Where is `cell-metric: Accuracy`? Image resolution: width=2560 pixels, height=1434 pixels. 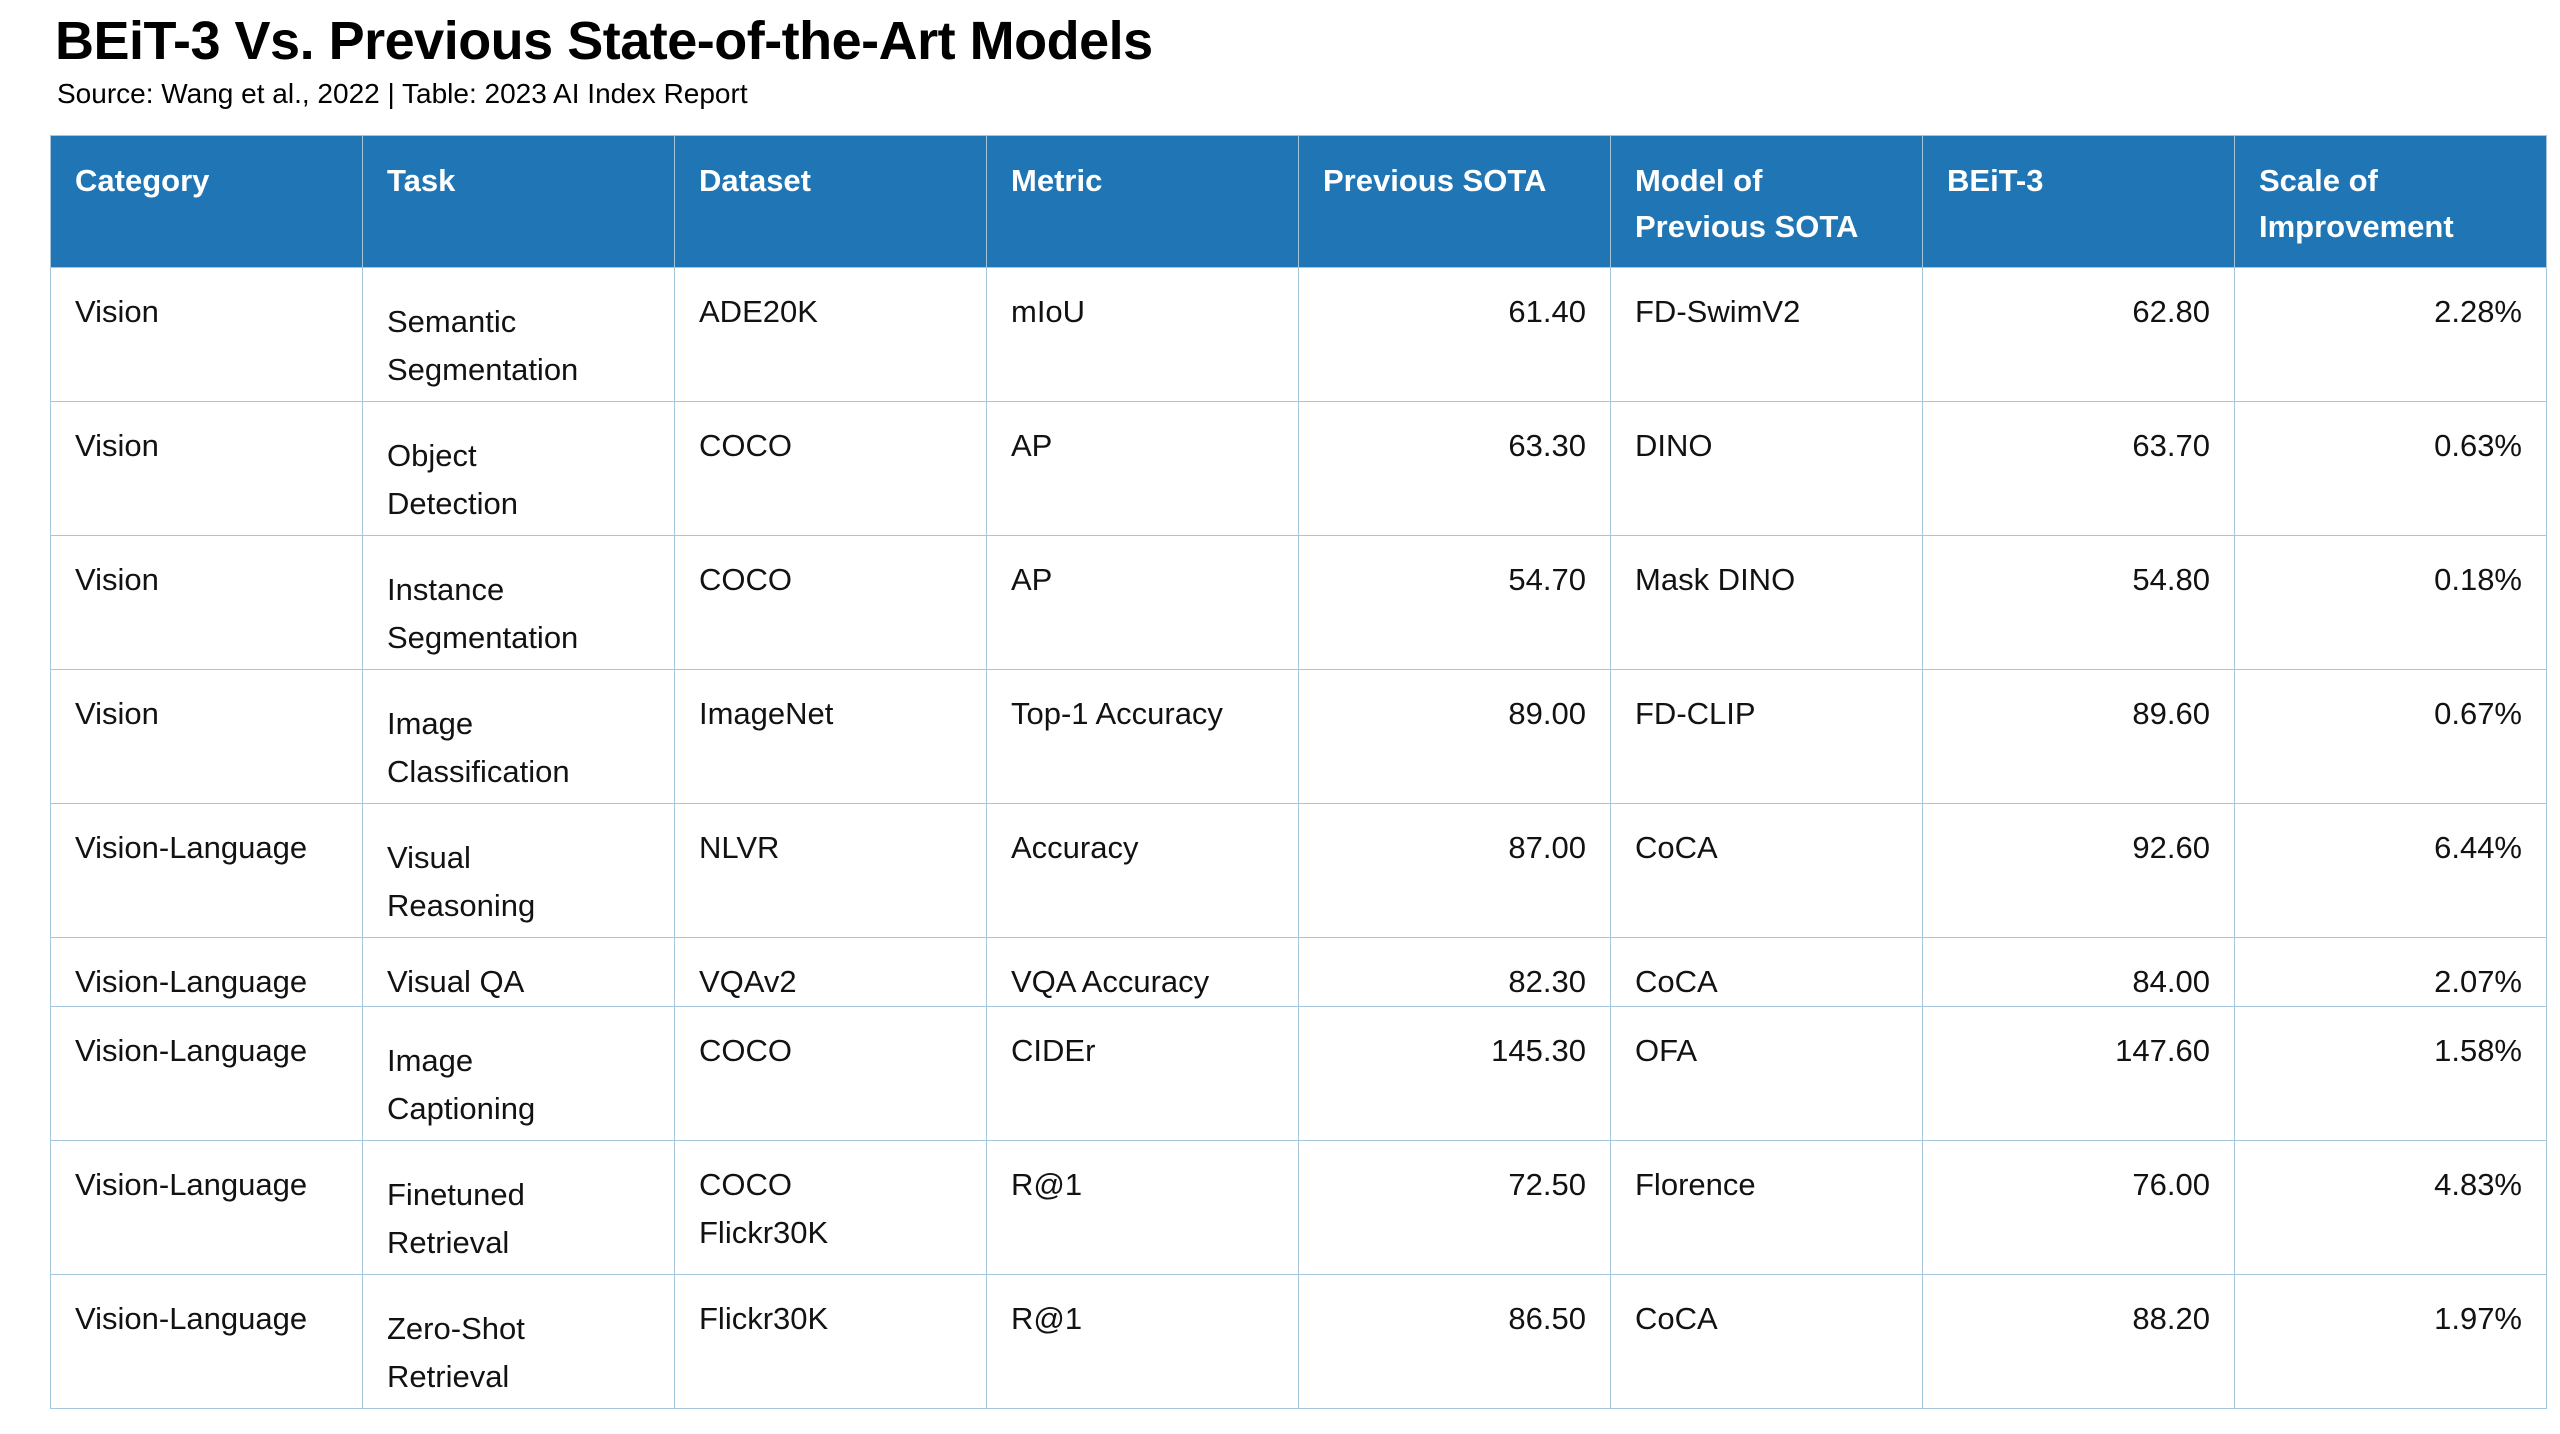
cell-metric: Accuracy is located at coordinates (1142, 870).